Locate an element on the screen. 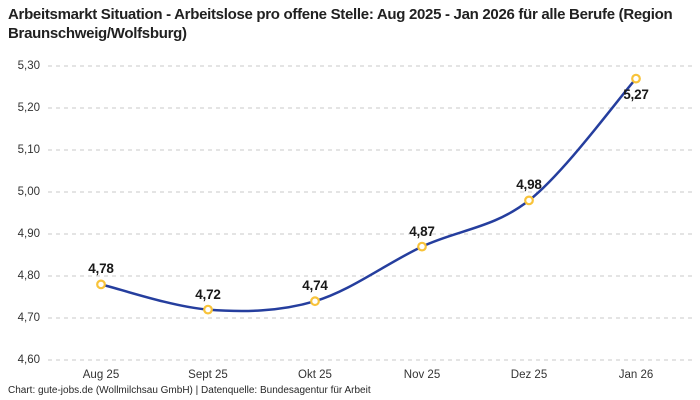 The height and width of the screenshot is (400, 700). y-axis-tick-label: 5,30 is located at coordinates (28, 66).